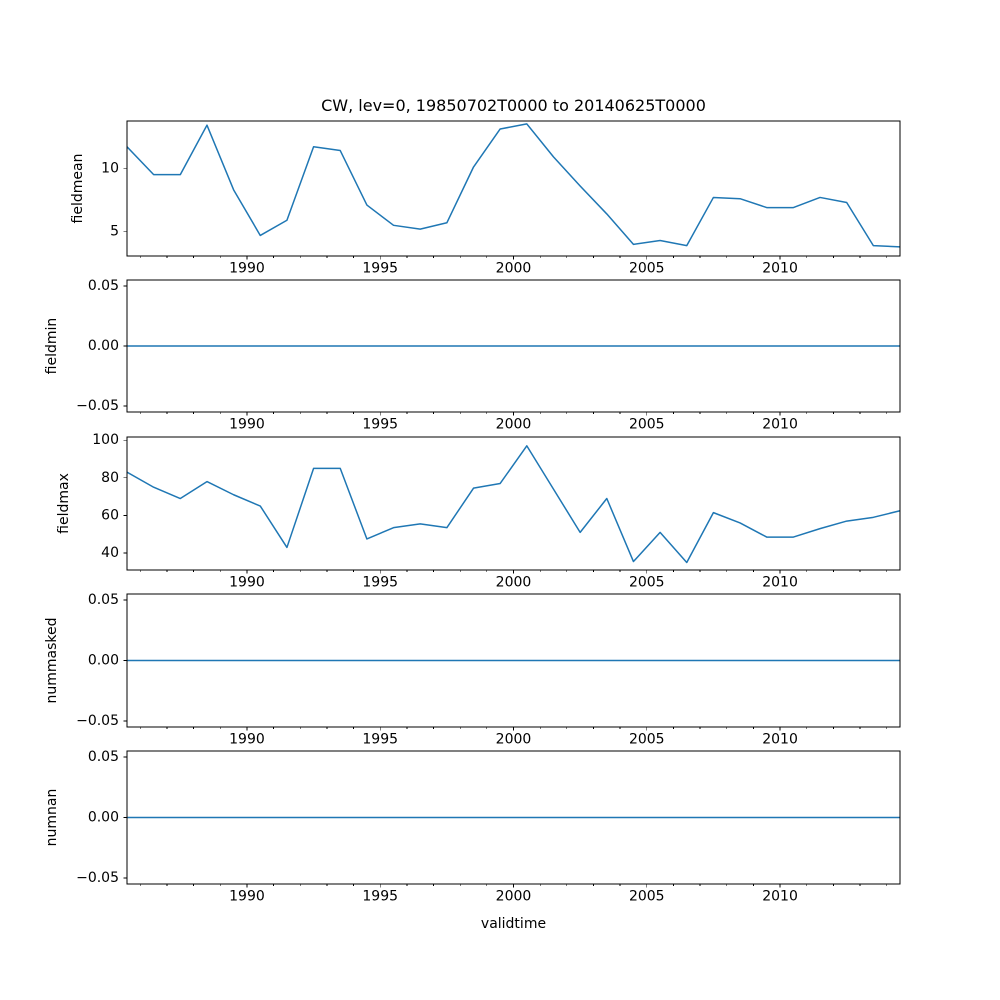  I want to click on y-tick-label: 5, so click(114, 232).